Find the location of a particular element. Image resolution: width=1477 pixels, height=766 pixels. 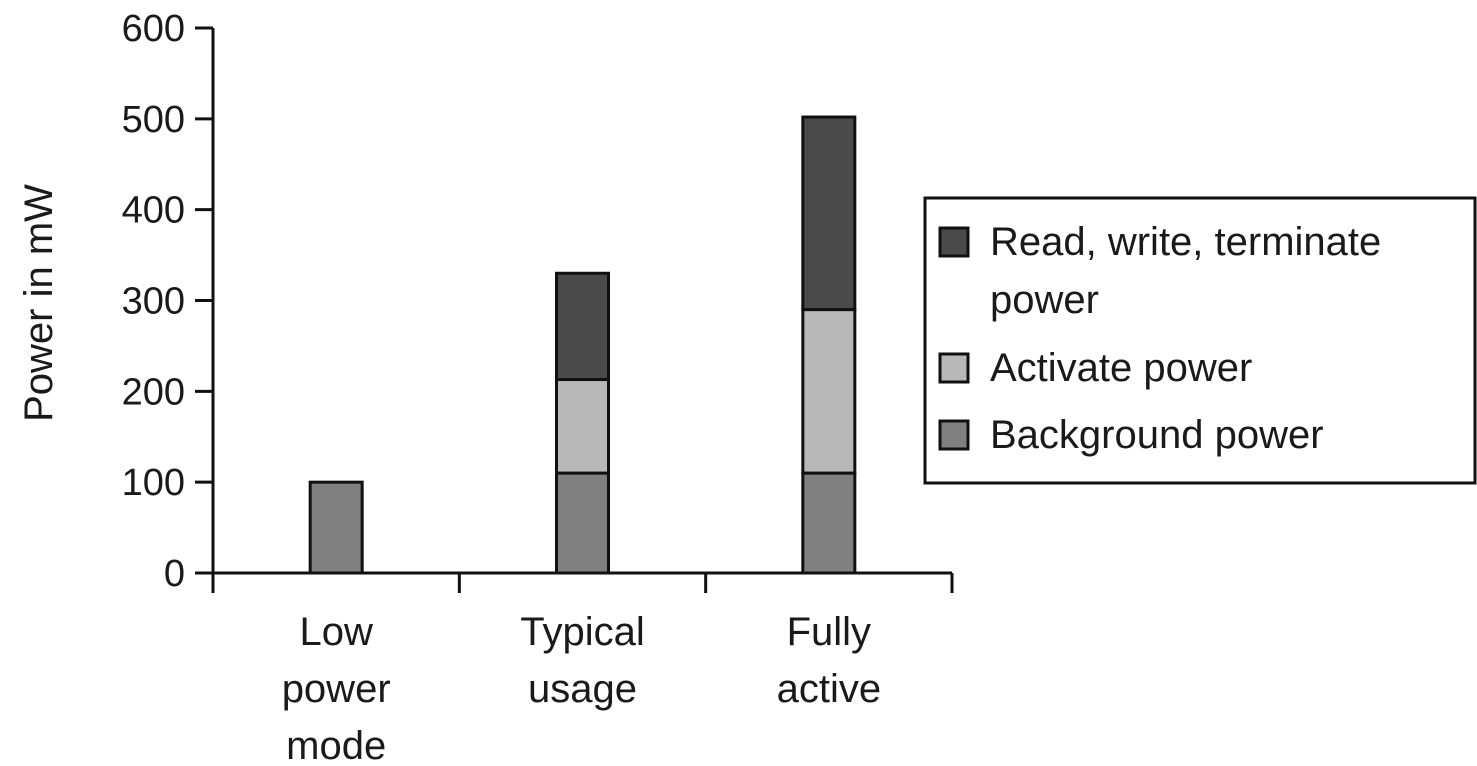

y-axis: 0 100 200 300 400 500 600 is located at coordinates (168, 301).